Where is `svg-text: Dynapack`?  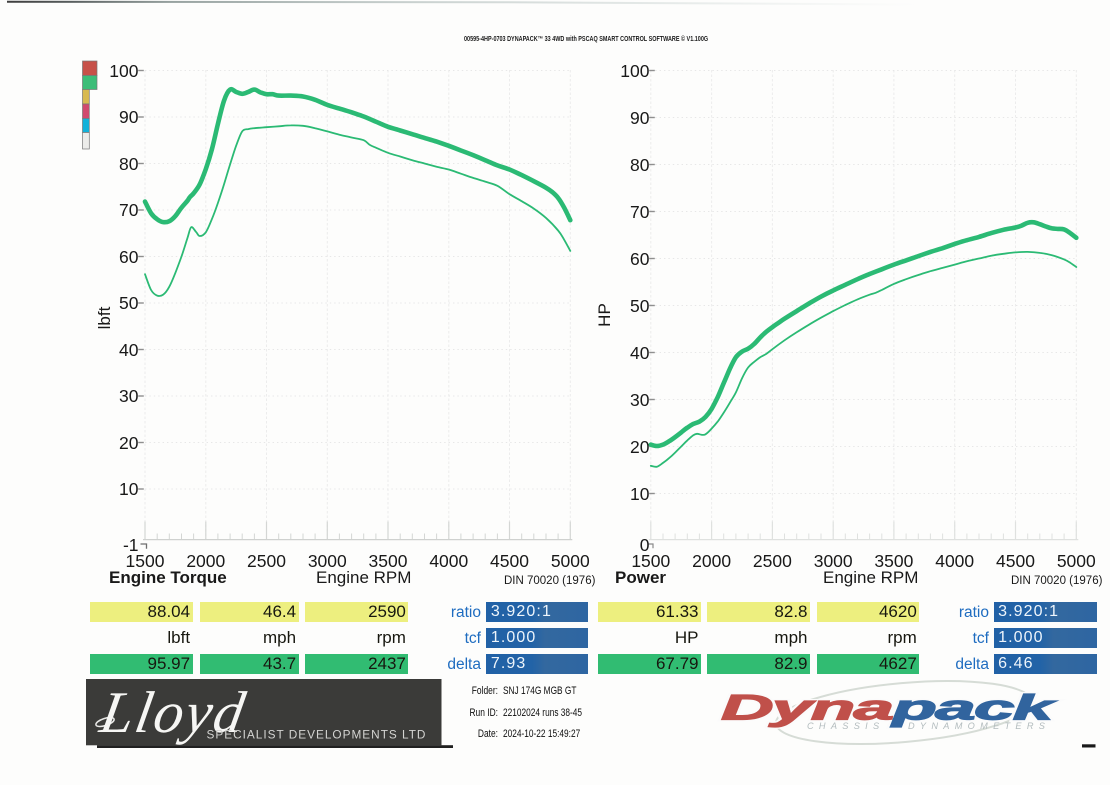 svg-text: Dynapack is located at coordinates (889, 707).